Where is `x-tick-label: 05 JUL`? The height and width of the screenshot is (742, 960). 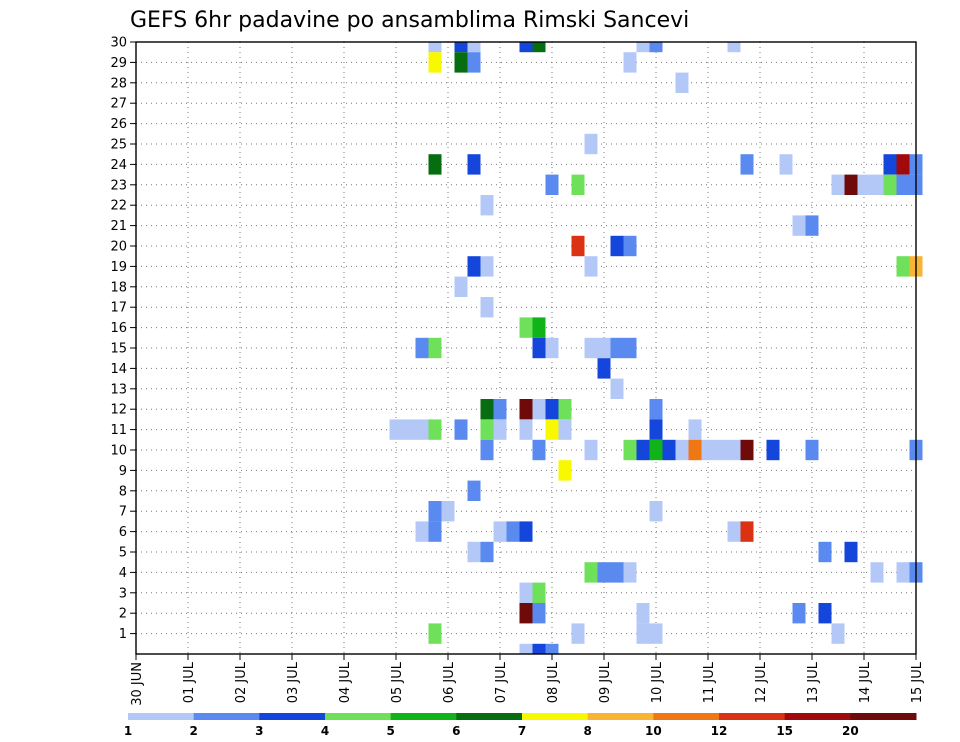 x-tick-label: 05 JUL is located at coordinates (397, 682).